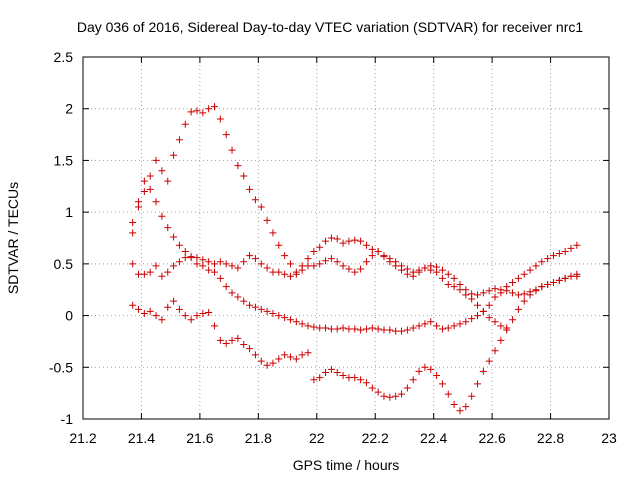 The height and width of the screenshot is (480, 640). I want to click on y-tick-label: -0.5, so click(61, 367).